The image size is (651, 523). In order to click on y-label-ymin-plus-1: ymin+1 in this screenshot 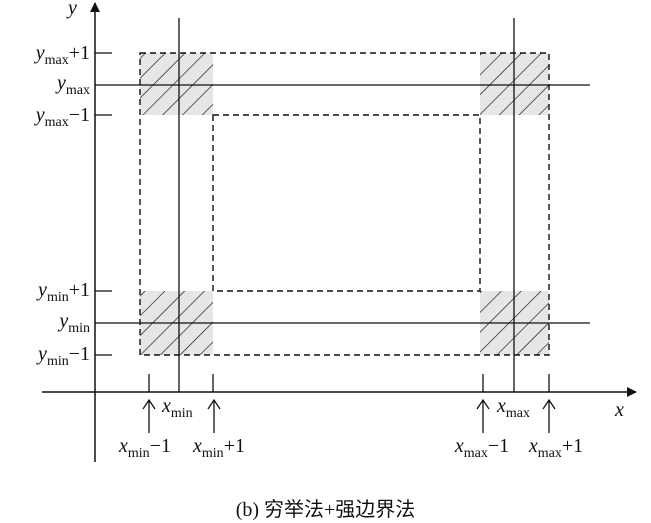, I will do `click(63, 292)`.